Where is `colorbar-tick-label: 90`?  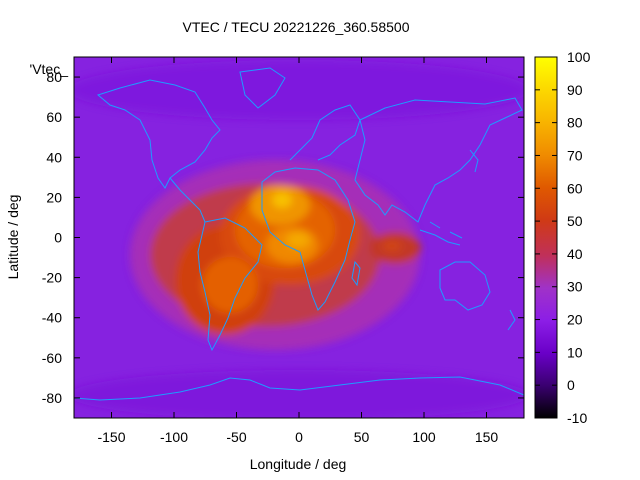 colorbar-tick-label: 90 is located at coordinates (575, 90).